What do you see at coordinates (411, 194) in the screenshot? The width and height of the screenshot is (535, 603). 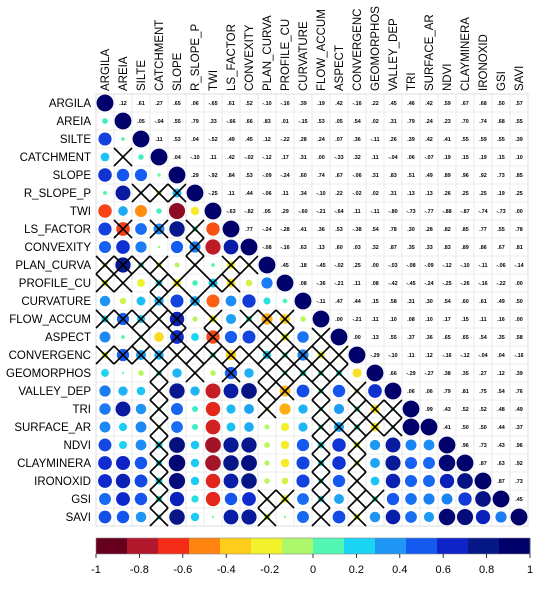 I see `correlation-value: .13` at bounding box center [411, 194].